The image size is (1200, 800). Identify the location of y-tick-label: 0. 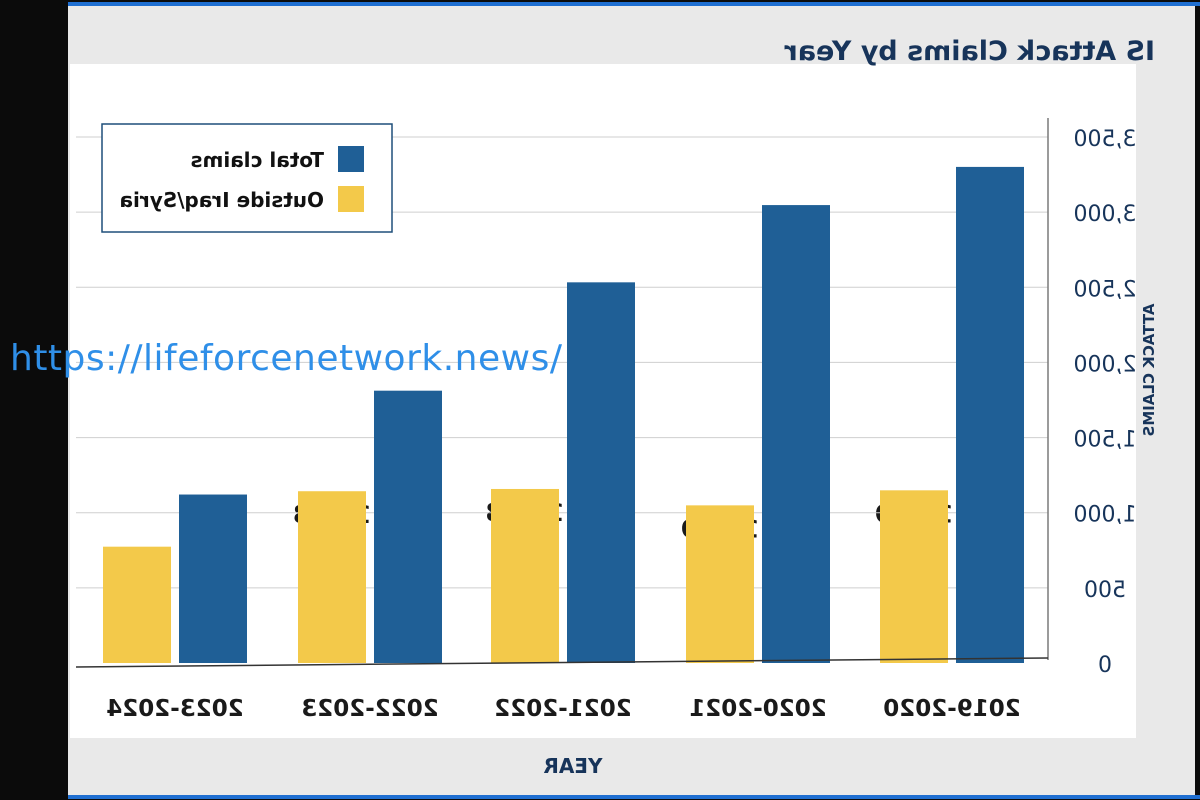
(1105, 665).